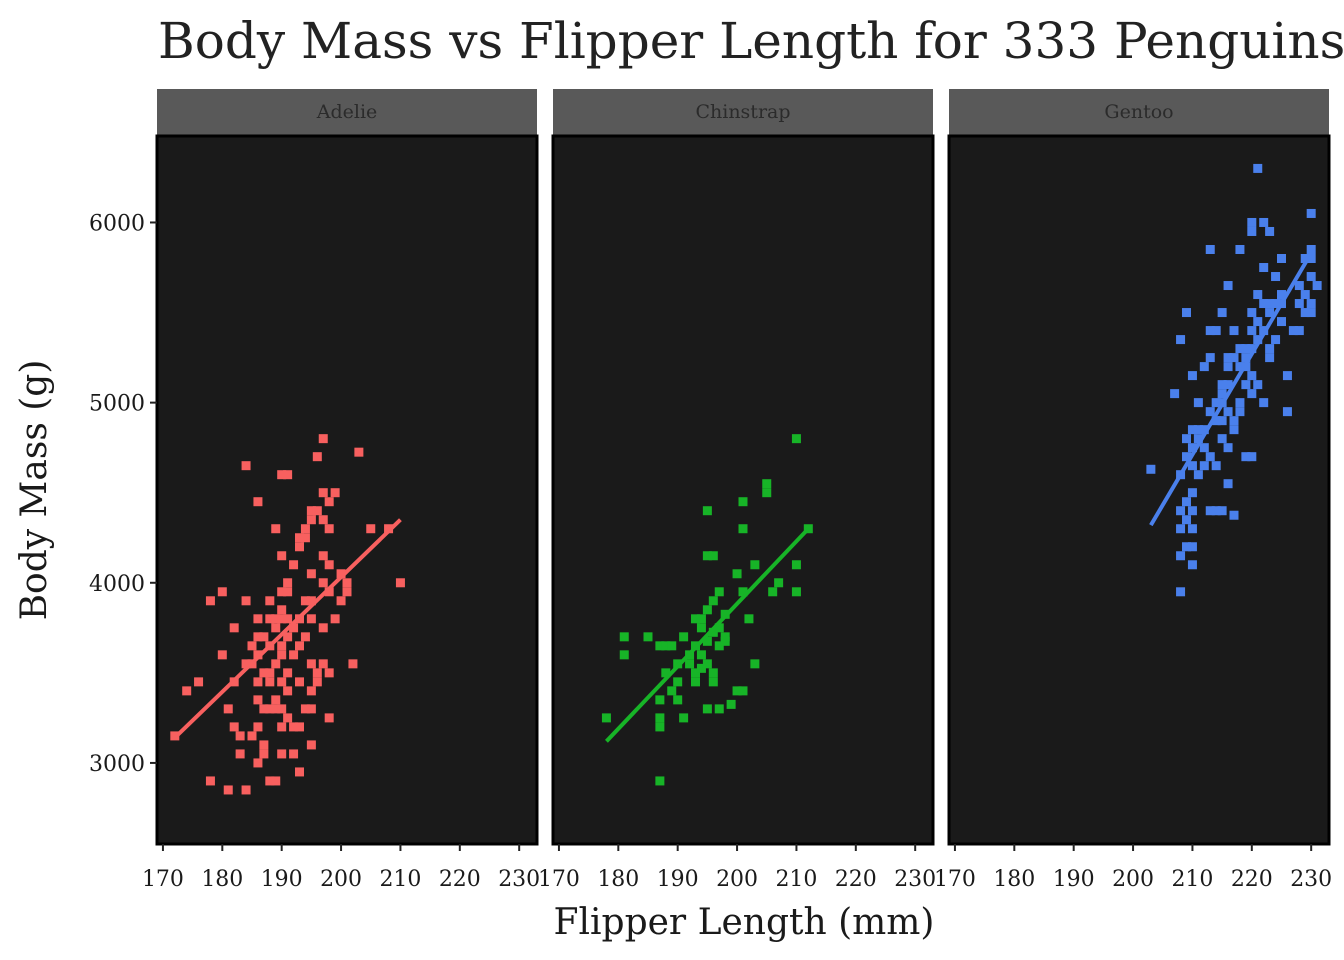 This screenshot has height=960, width=1344. What do you see at coordinates (117, 404) in the screenshot?
I see `y-tick-label: 5000` at bounding box center [117, 404].